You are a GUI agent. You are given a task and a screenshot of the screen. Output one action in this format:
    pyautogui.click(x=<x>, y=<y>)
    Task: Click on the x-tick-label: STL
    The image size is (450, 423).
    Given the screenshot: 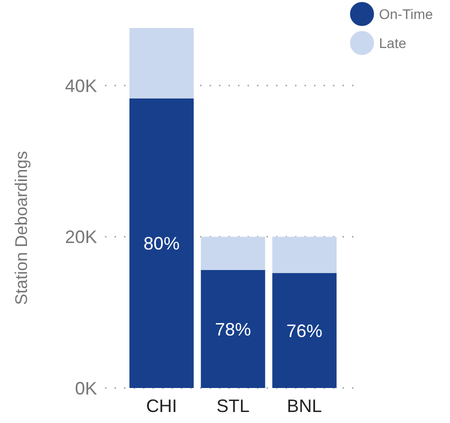 What is the action you would take?
    pyautogui.click(x=233, y=406)
    